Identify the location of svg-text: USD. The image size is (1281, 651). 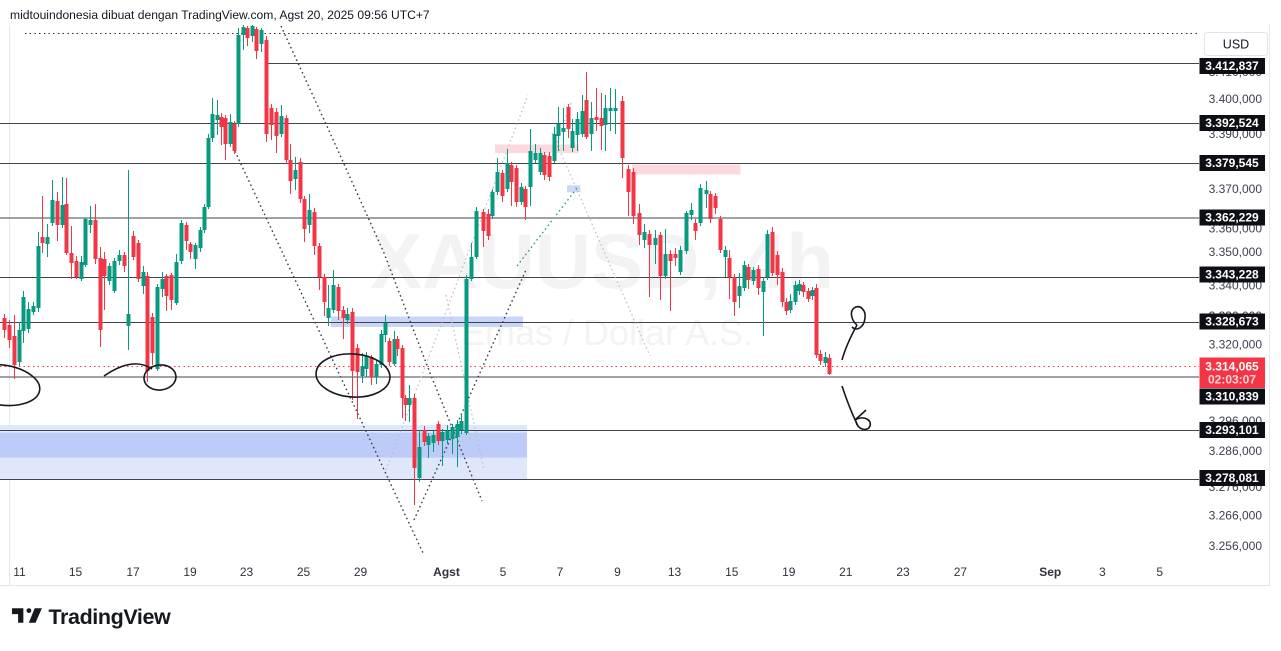
(1236, 45).